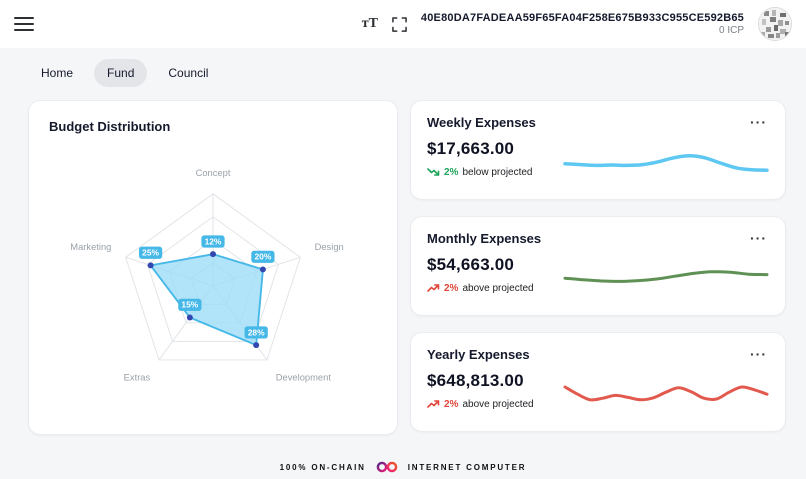 This screenshot has width=806, height=479. Describe the element at coordinates (369, 23) in the screenshot. I see `text-size-icon: тT` at that location.